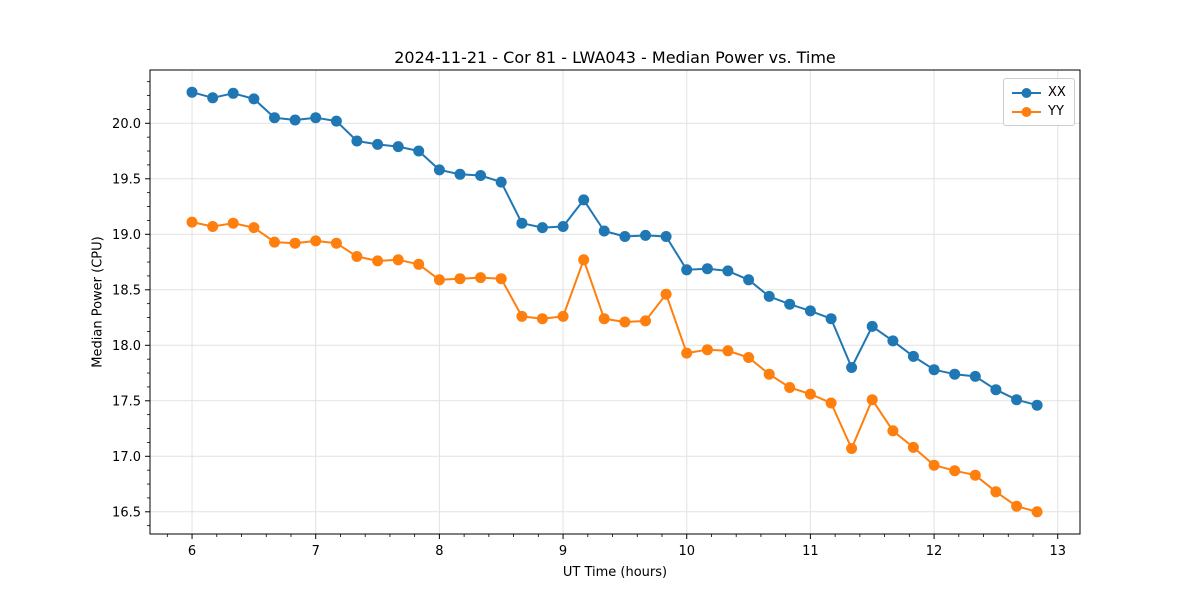 The height and width of the screenshot is (600, 1200). I want to click on x-tick-label: 13, so click(1057, 551).